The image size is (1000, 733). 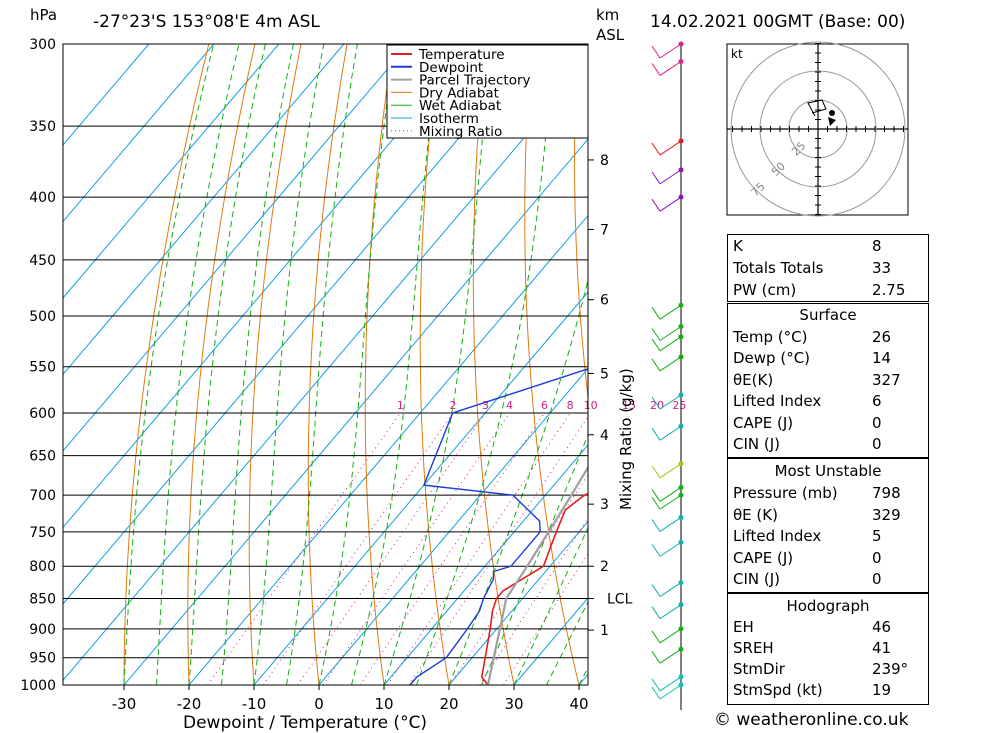 I want to click on km-tick-label: 5, so click(x=604, y=374).